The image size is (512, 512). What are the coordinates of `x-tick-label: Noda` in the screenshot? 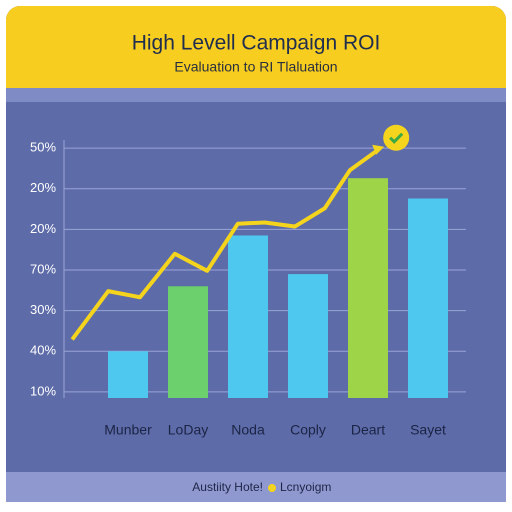 It's located at (248, 430).